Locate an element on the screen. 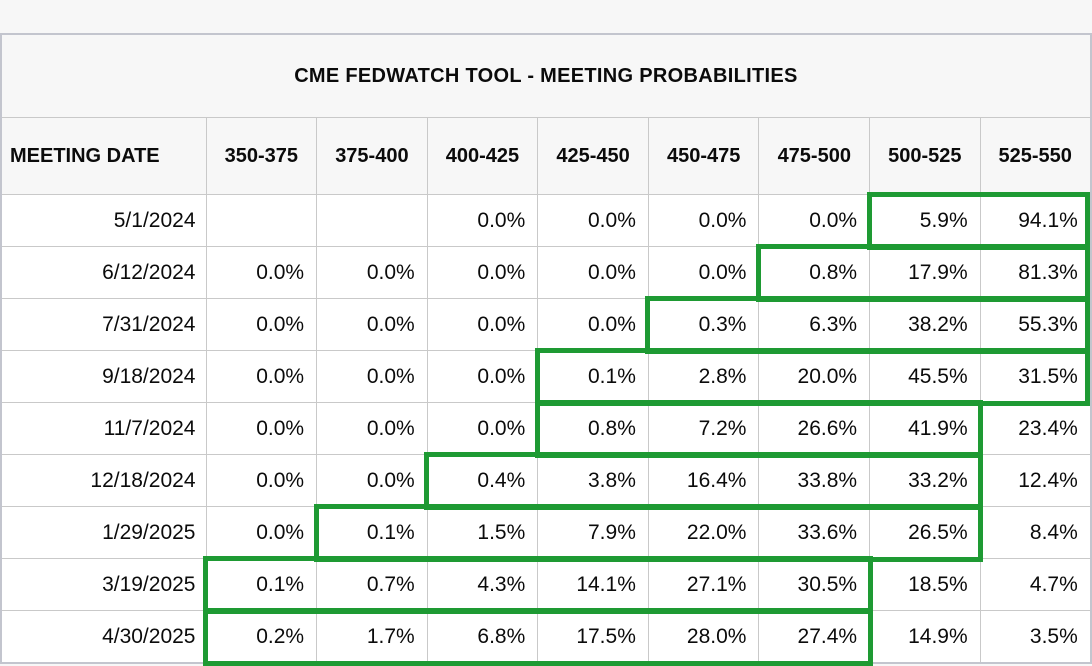 The height and width of the screenshot is (666, 1092). probability-cell: 0.2% is located at coordinates (261, 637).